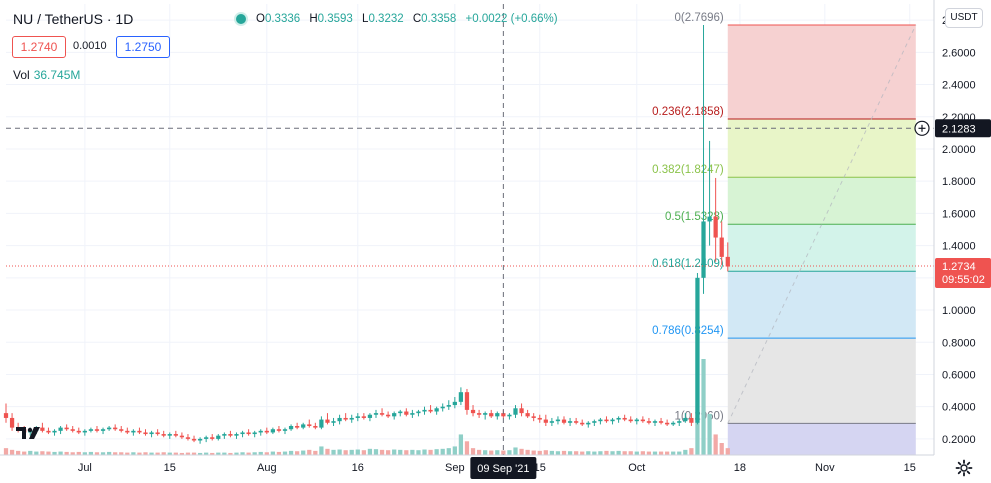  I want to click on plus-circle-icon, so click(922, 128).